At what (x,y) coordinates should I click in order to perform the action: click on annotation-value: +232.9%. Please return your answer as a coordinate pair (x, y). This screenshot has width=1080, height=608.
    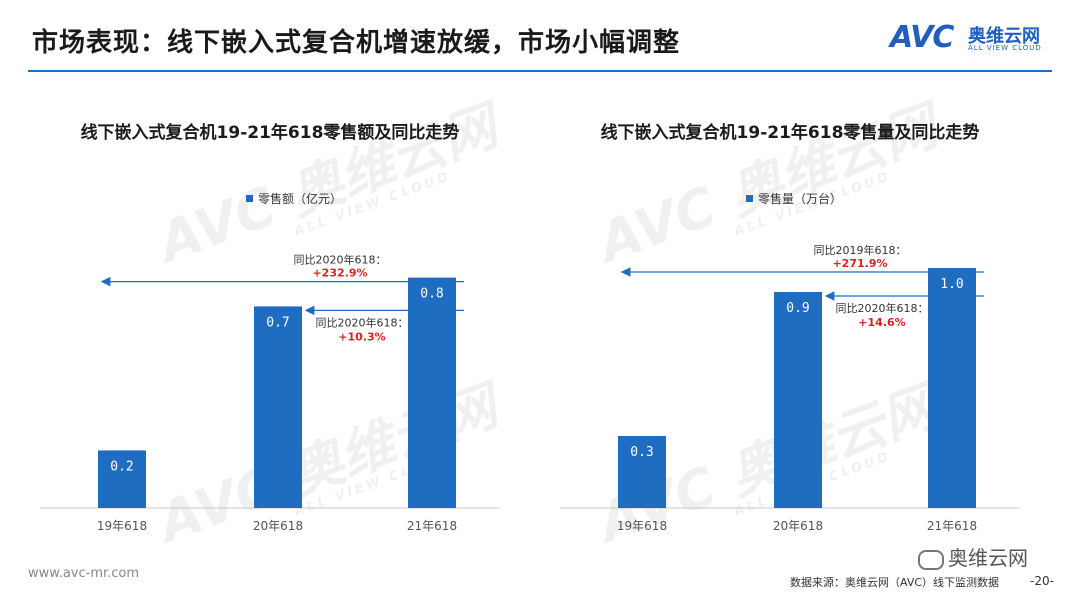
    Looking at the image, I should click on (339, 273).